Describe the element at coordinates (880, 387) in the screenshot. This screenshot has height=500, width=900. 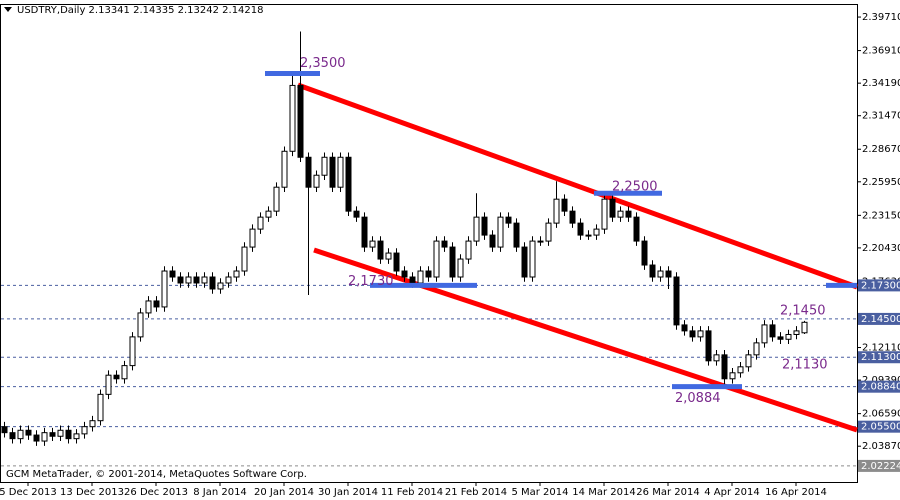
I see `level-label: 2.08840` at that location.